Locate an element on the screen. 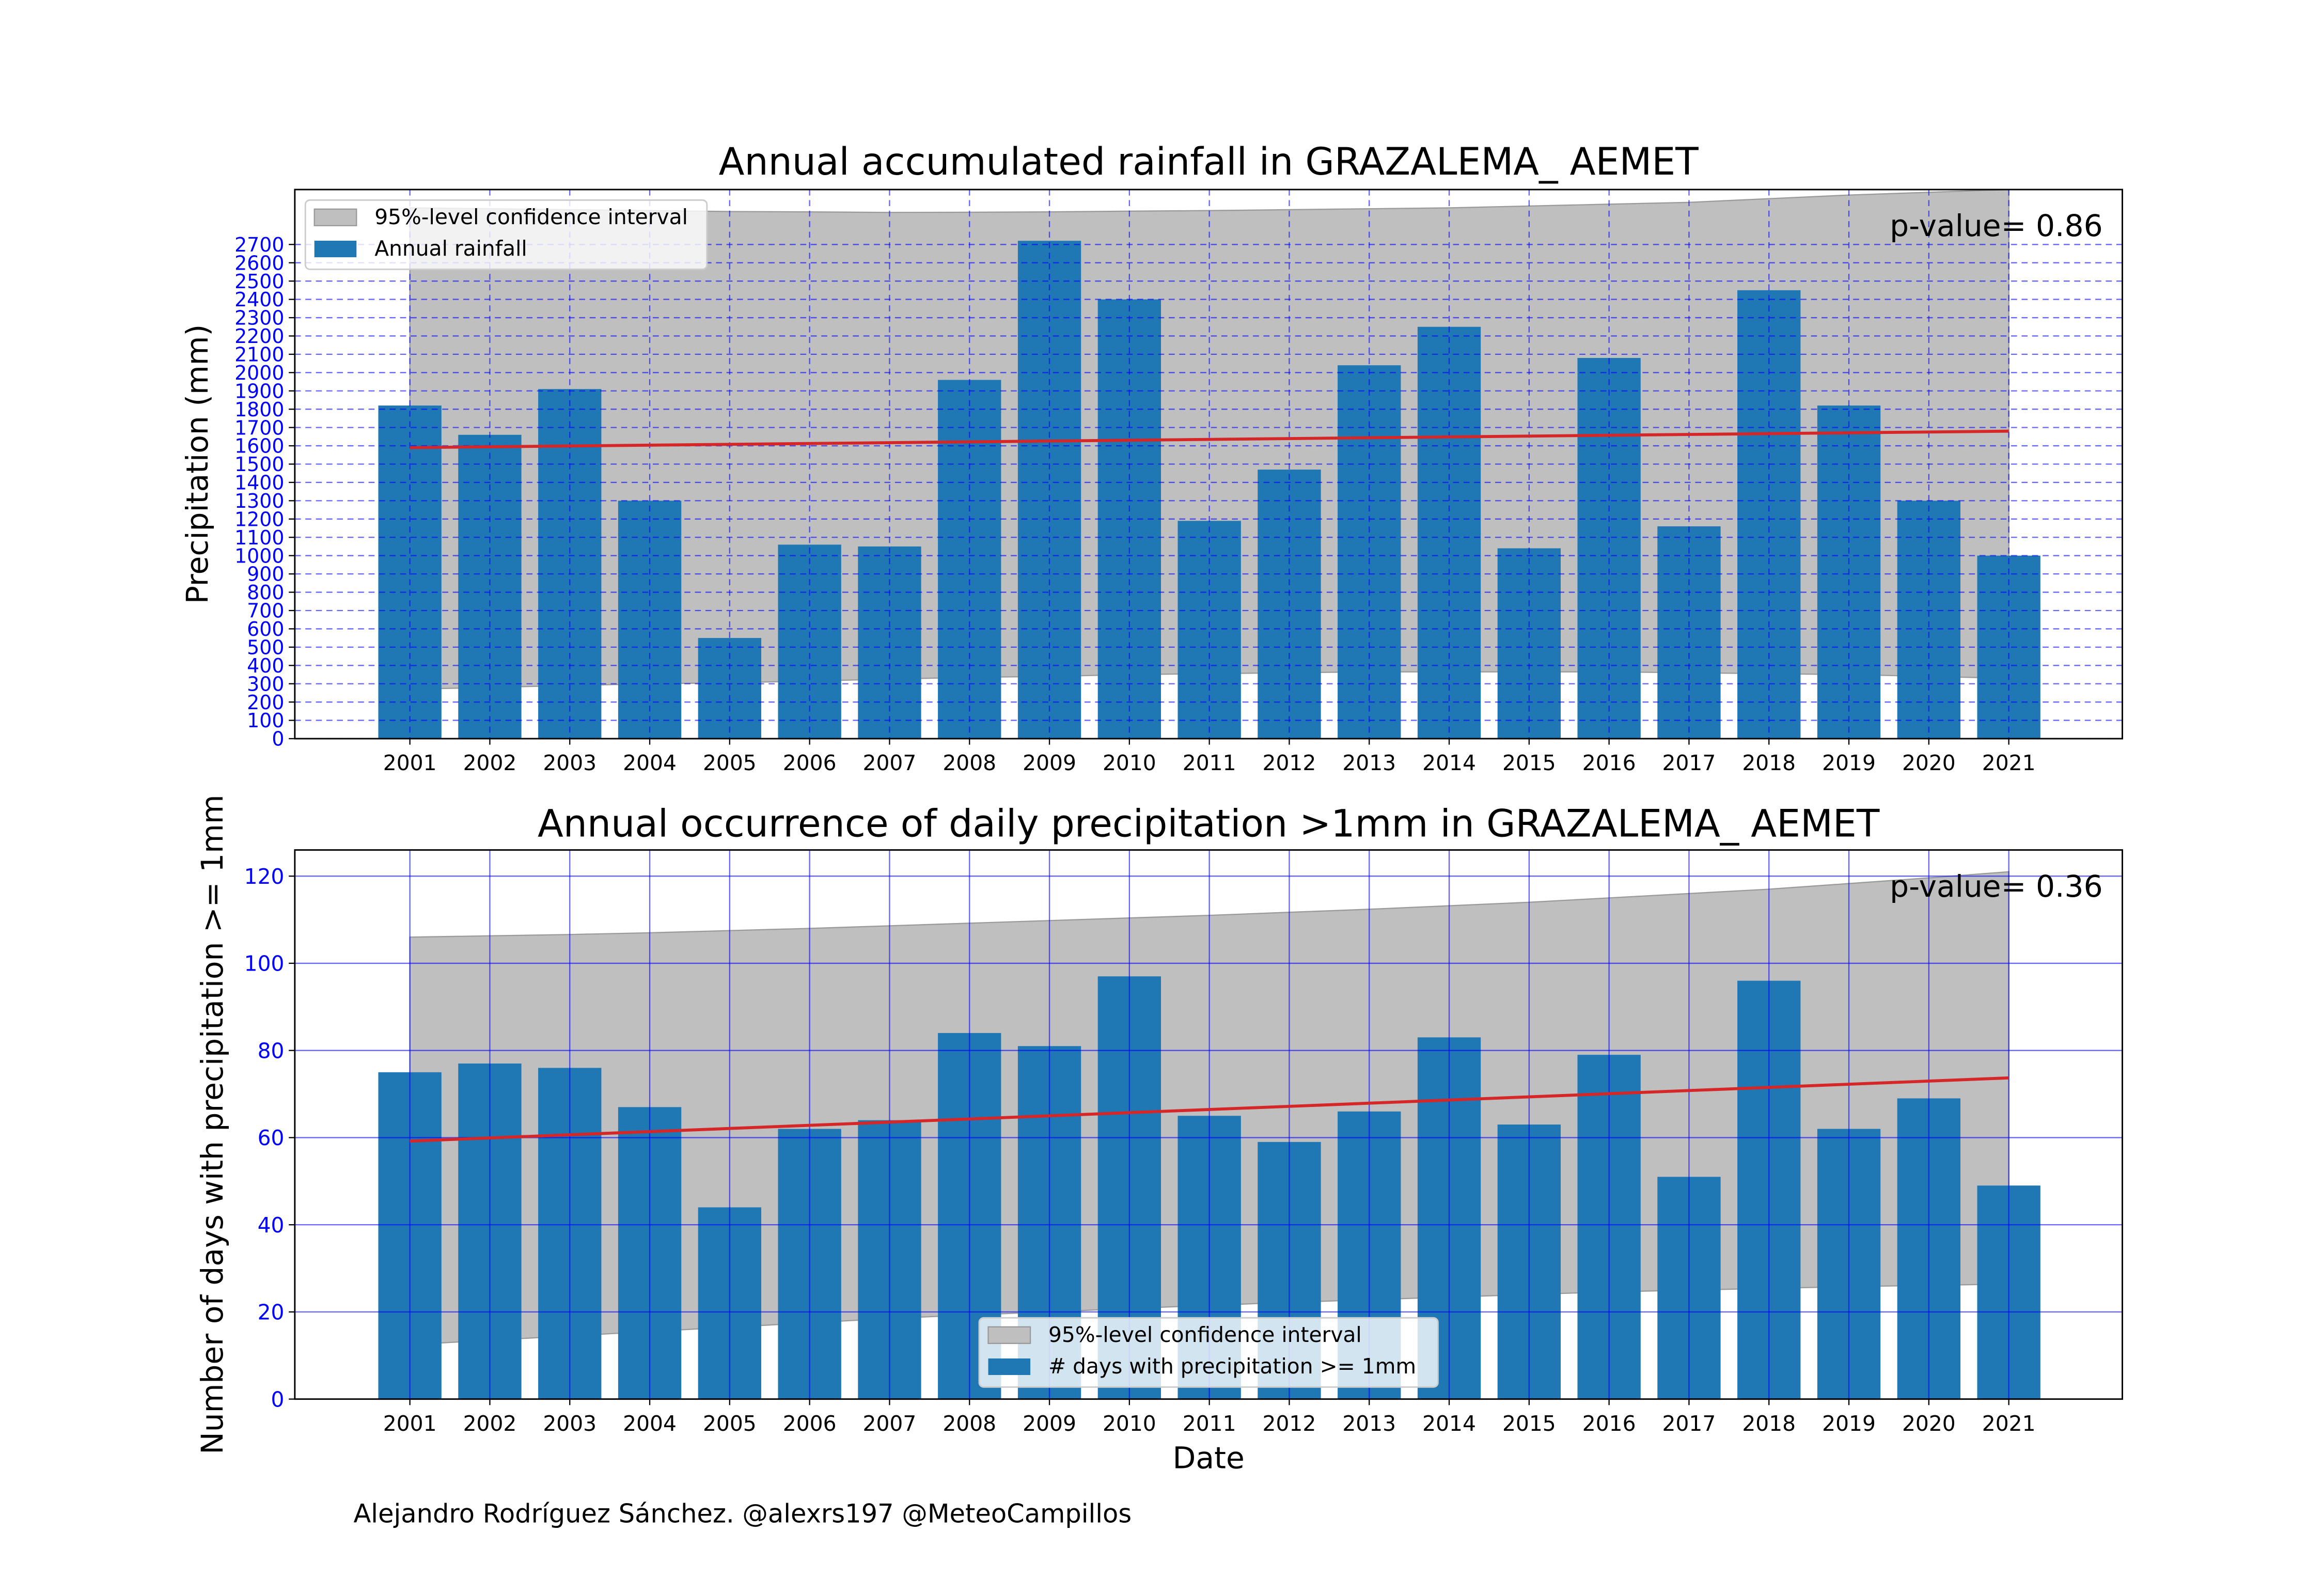  legend-box is located at coordinates (506, 234).